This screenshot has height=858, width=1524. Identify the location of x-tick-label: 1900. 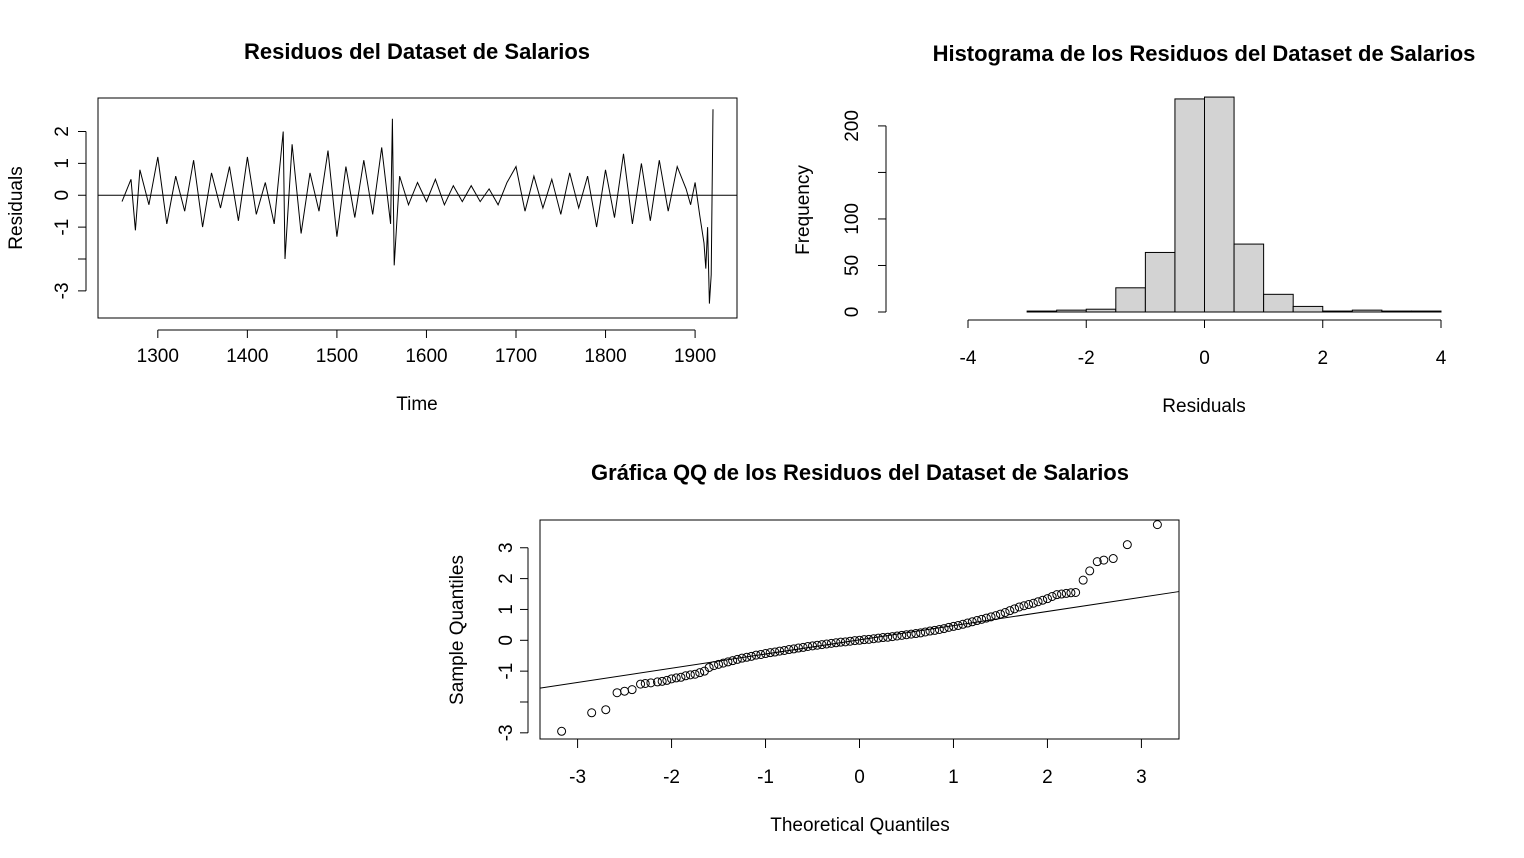
(695, 356).